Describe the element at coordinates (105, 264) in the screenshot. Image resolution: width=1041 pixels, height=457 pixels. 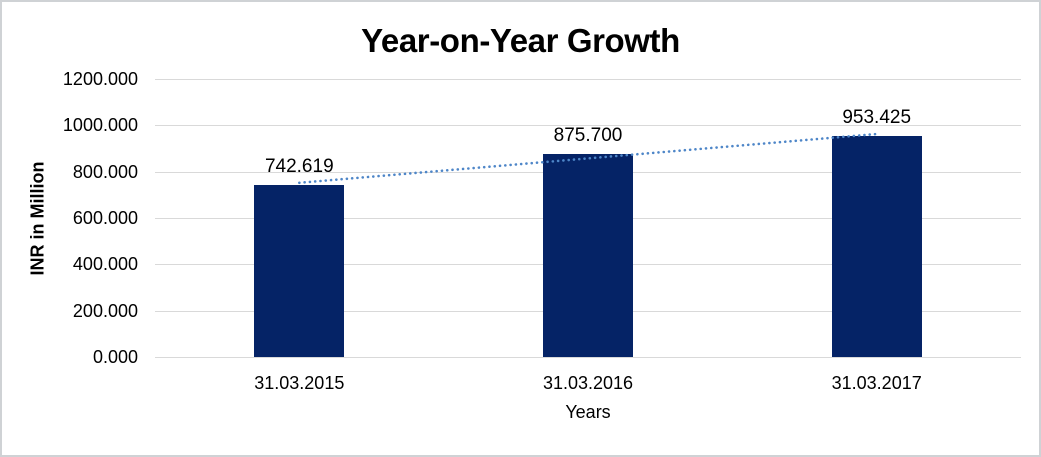
I see `y-tick-label: 400.000` at that location.